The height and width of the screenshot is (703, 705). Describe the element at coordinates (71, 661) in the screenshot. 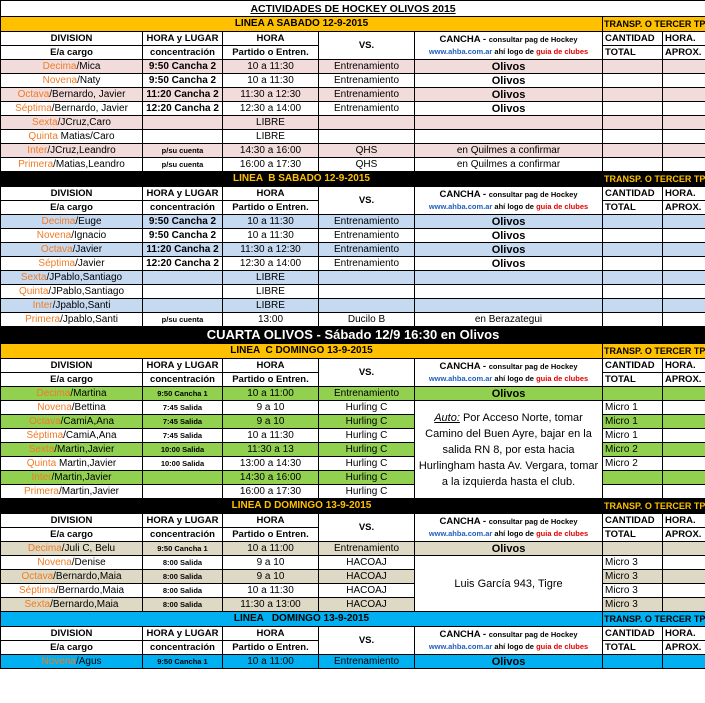

I see `division-cell: Novena/Agus` at that location.